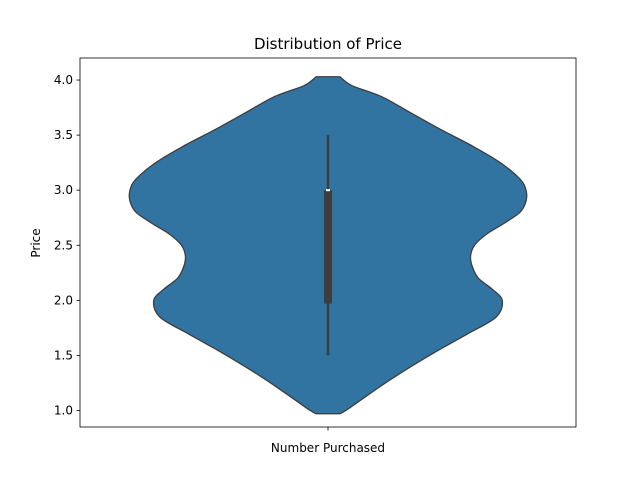 The width and height of the screenshot is (640, 485). What do you see at coordinates (63, 80) in the screenshot?
I see `y-tick-label: 4.0` at bounding box center [63, 80].